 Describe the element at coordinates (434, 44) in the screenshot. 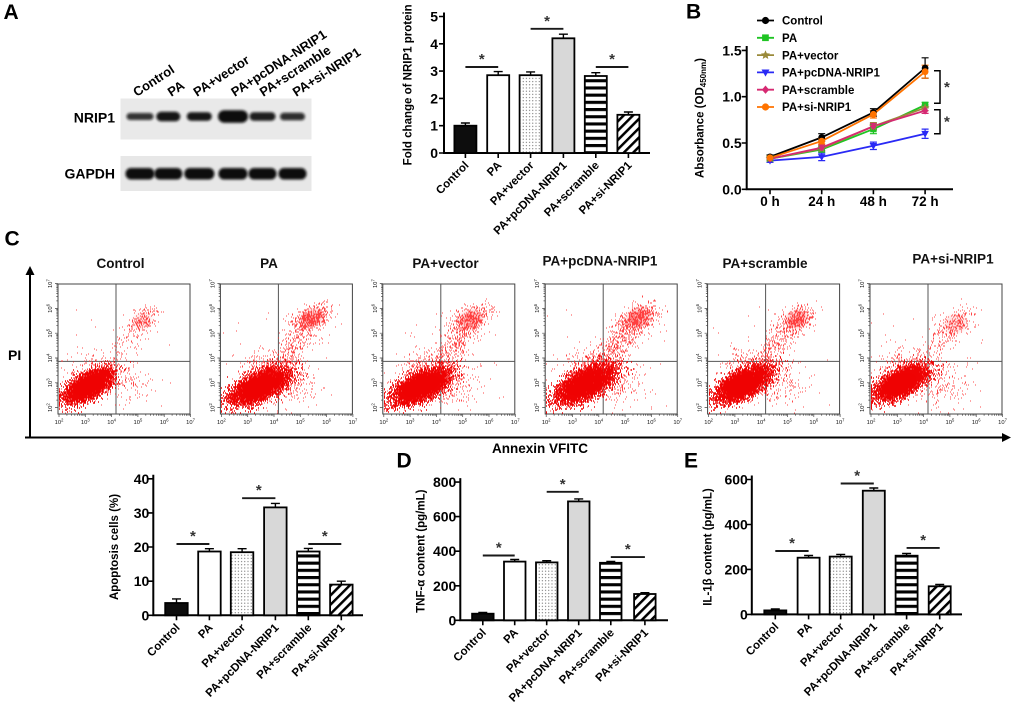

I see `svg-text: 4` at that location.